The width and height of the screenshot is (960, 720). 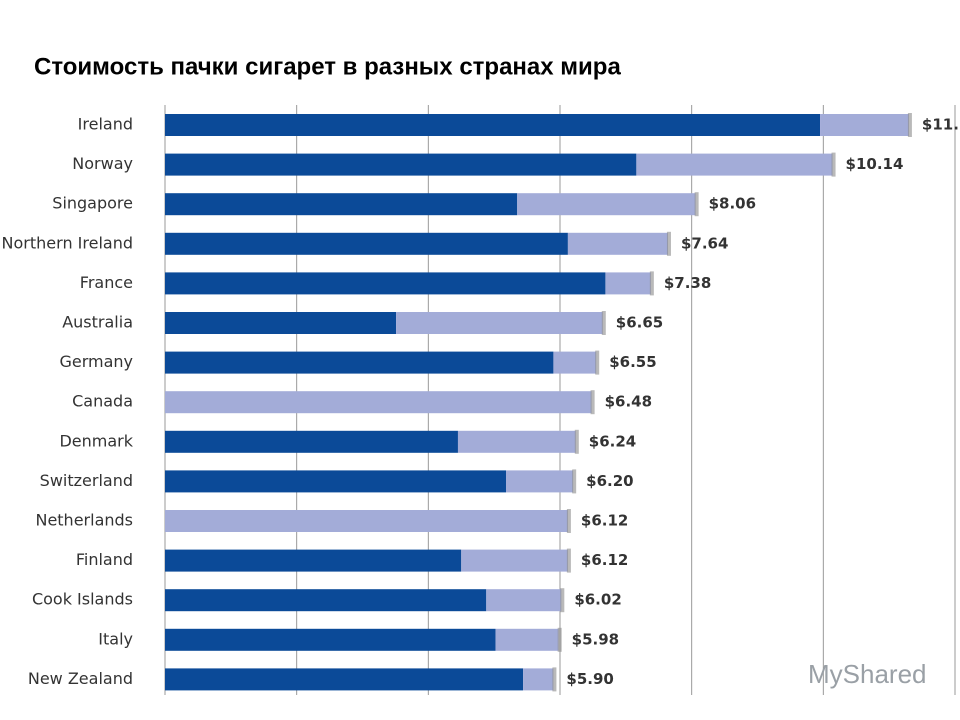 What do you see at coordinates (875, 164) in the screenshot?
I see `total-label: $10.14` at bounding box center [875, 164].